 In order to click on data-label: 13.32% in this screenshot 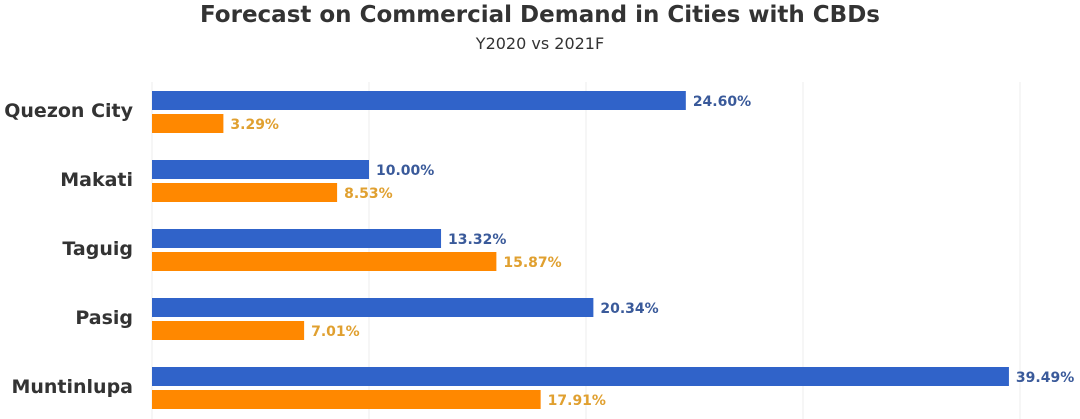, I will do `click(477, 240)`.